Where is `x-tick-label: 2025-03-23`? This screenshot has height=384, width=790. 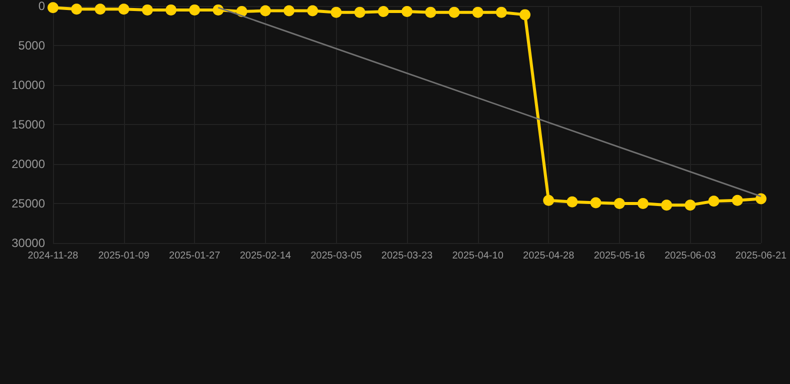 x-tick-label: 2025-03-23 is located at coordinates (407, 256).